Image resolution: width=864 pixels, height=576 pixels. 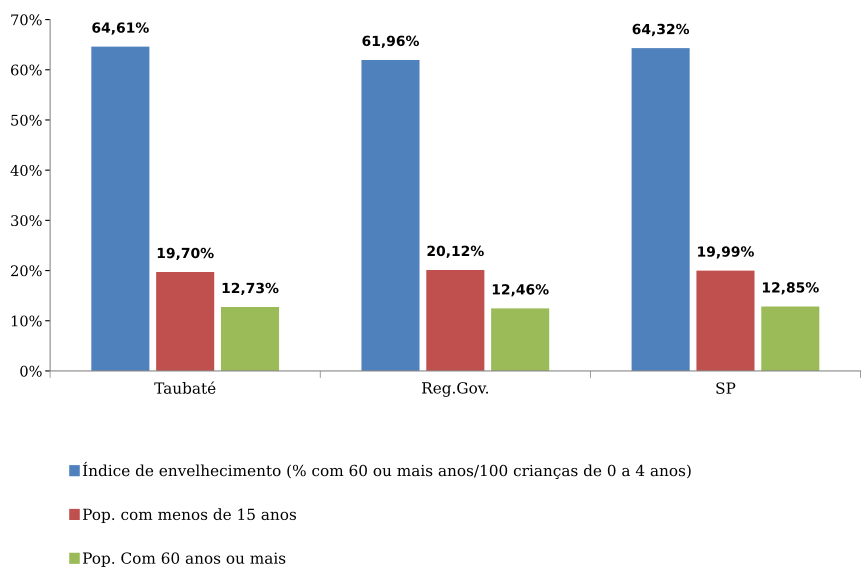 What do you see at coordinates (186, 254) in the screenshot?
I see `data-label: 19,70%` at bounding box center [186, 254].